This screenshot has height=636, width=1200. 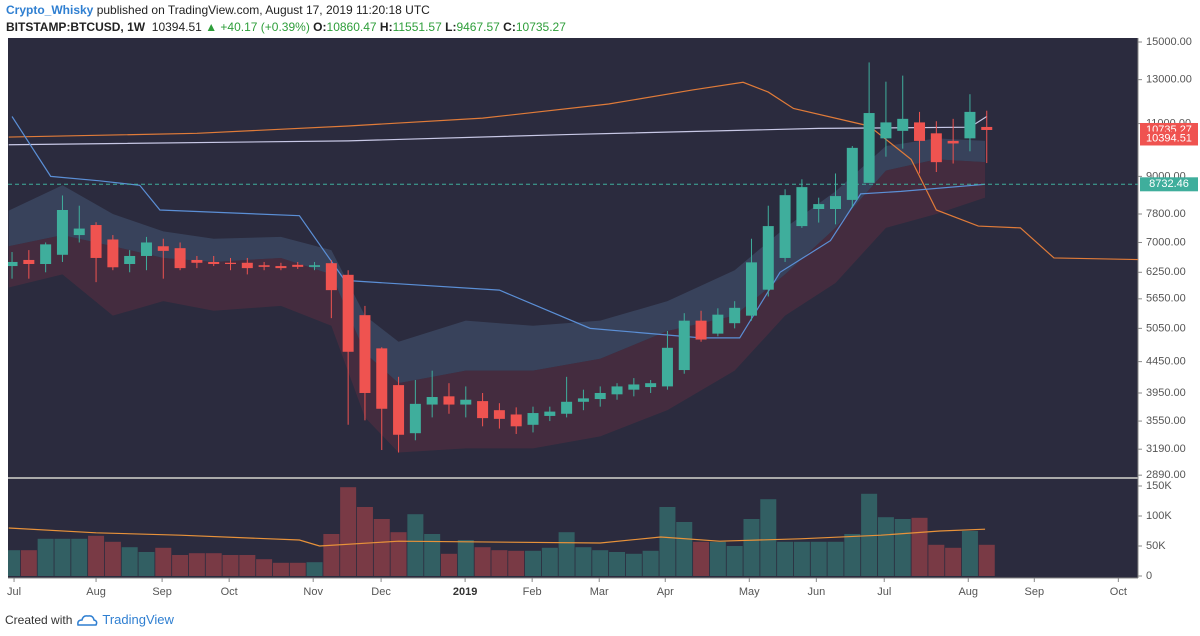 What do you see at coordinates (509, 27) in the screenshot?
I see `close-label: C:` at bounding box center [509, 27].